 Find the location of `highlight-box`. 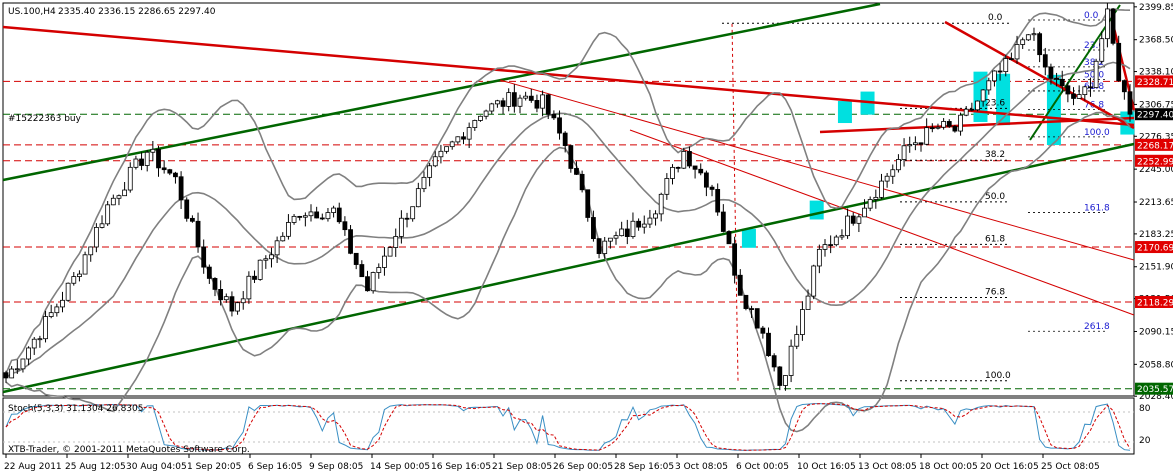

highlight-box is located at coordinates (844, 112).